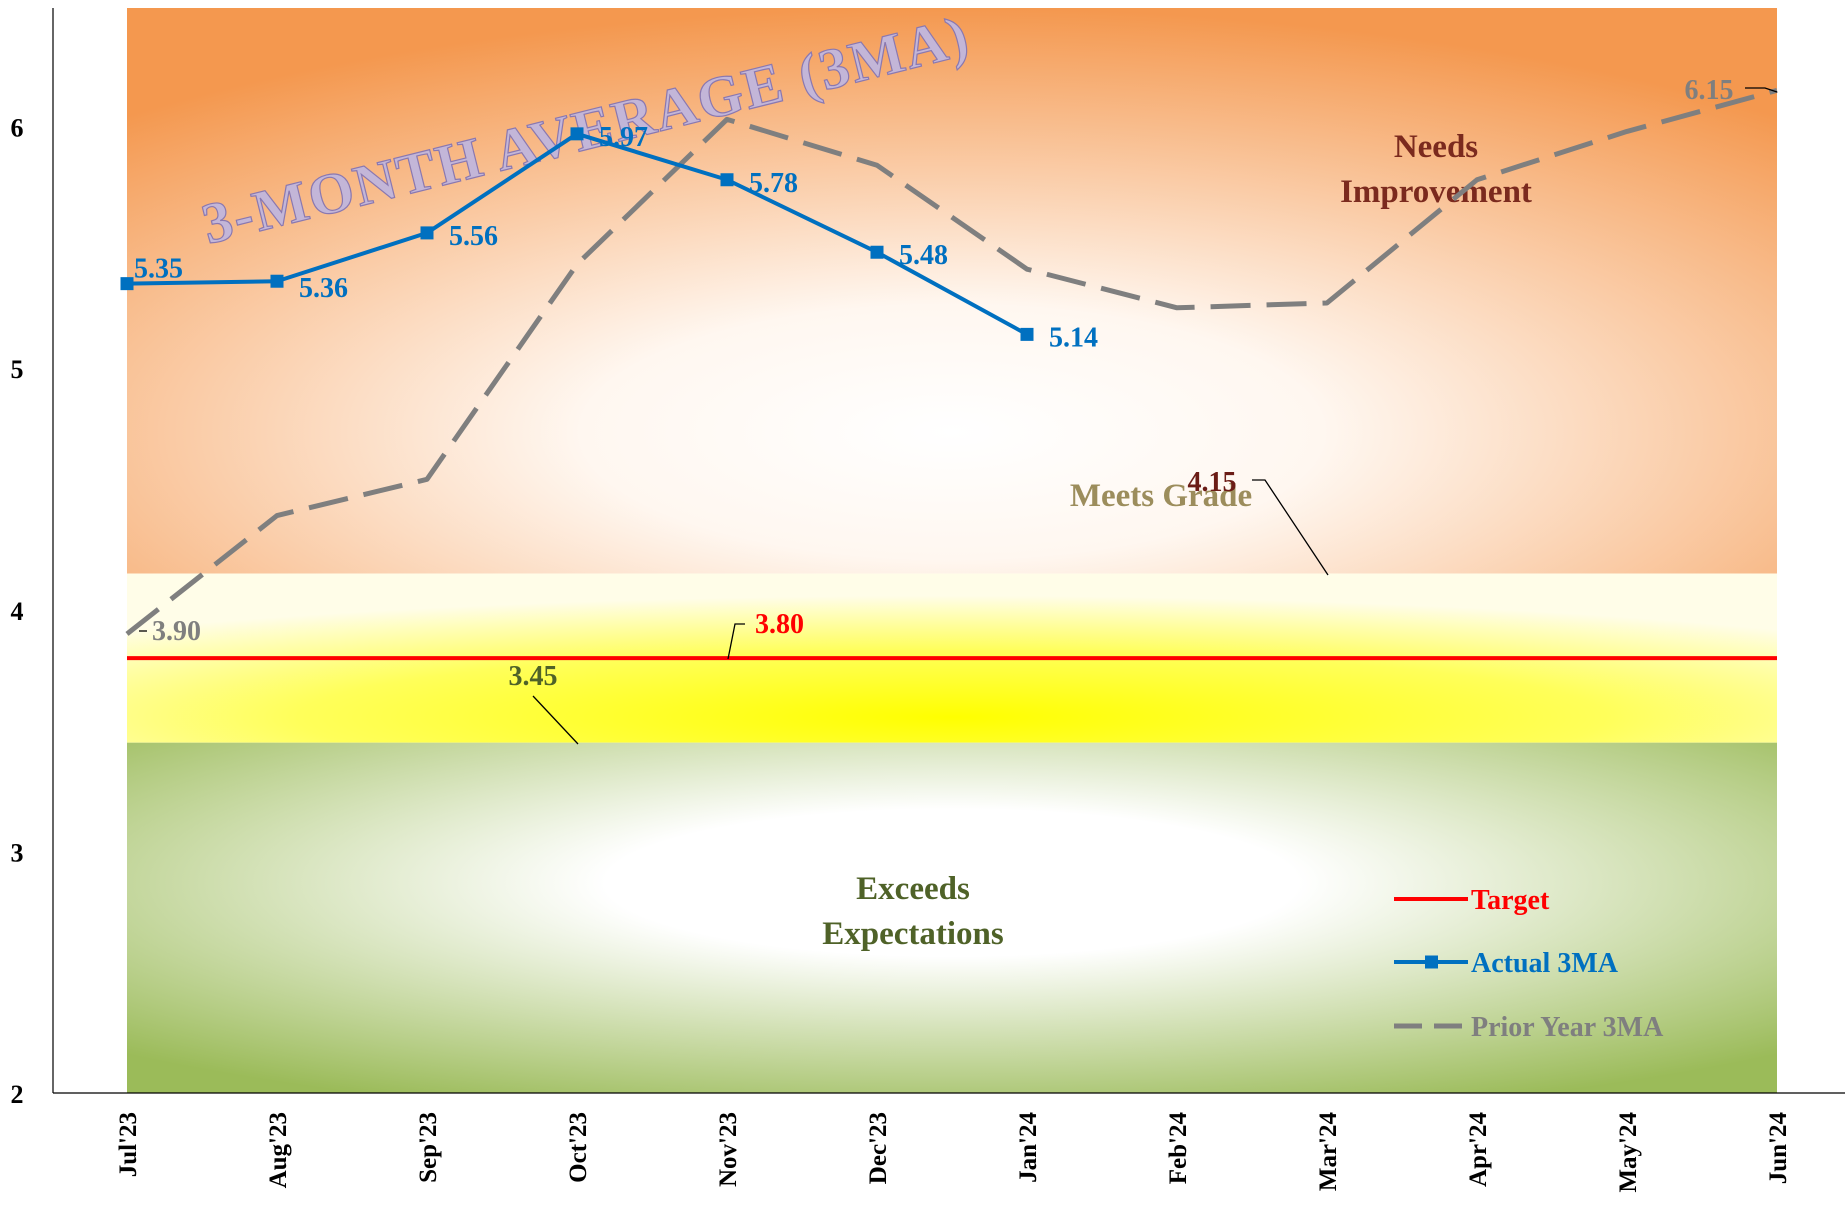 This screenshot has width=1845, height=1217. I want to click on threshold-labels: 4.15 3.45, so click(919, 606).